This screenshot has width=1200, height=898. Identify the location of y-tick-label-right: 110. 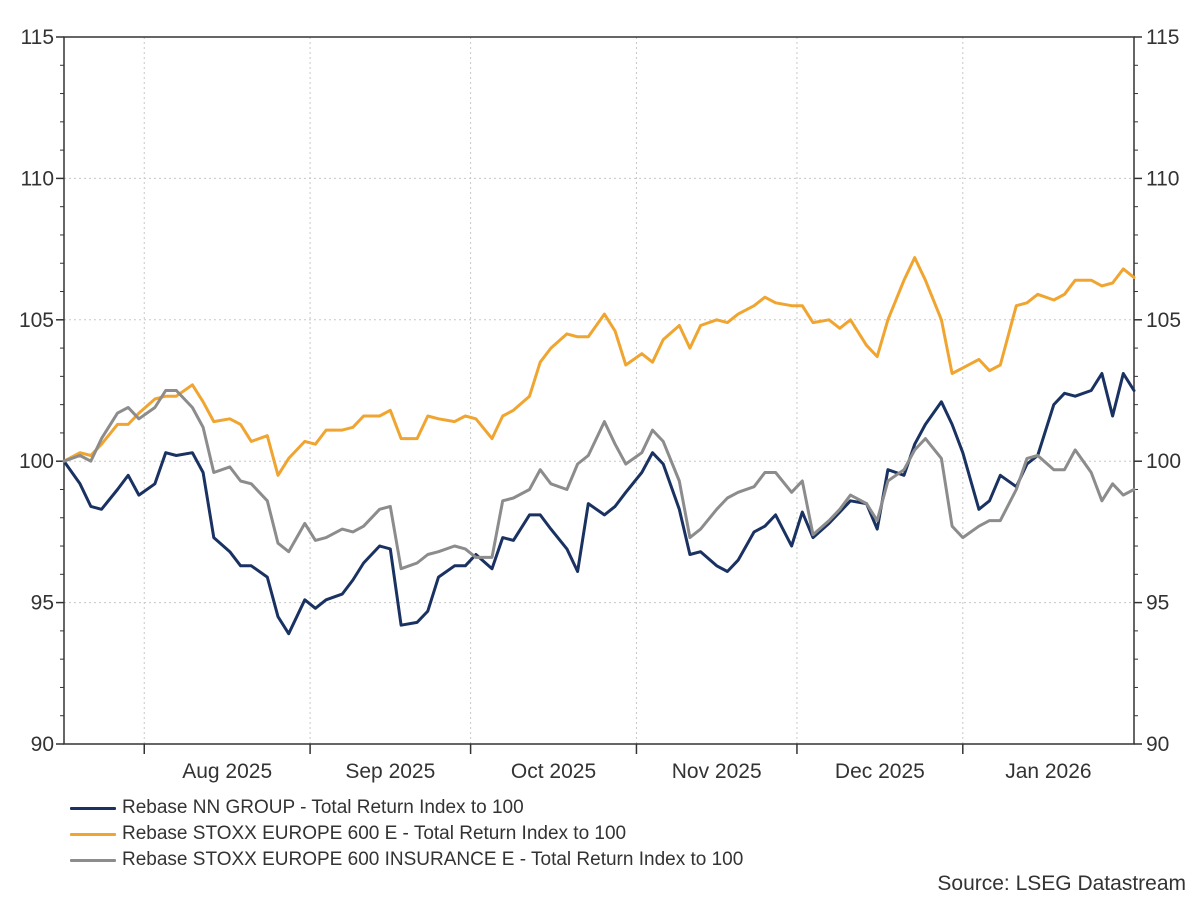
(1162, 178).